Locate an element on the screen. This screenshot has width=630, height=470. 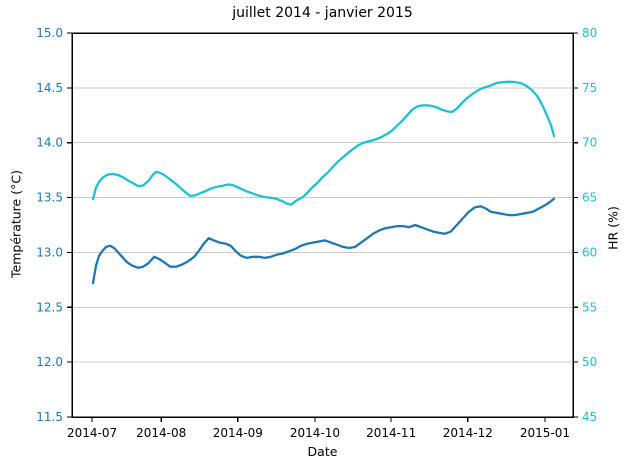
x-tick-label: 2014-12 is located at coordinates (468, 433).